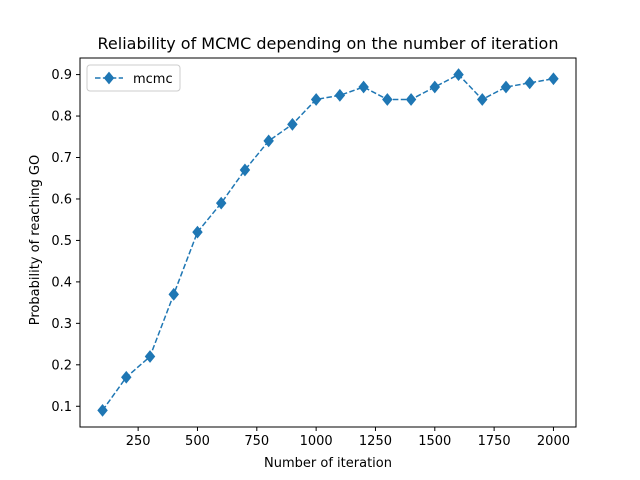  Describe the element at coordinates (61, 241) in the screenshot. I see `y-tick-label: 0.5` at that location.